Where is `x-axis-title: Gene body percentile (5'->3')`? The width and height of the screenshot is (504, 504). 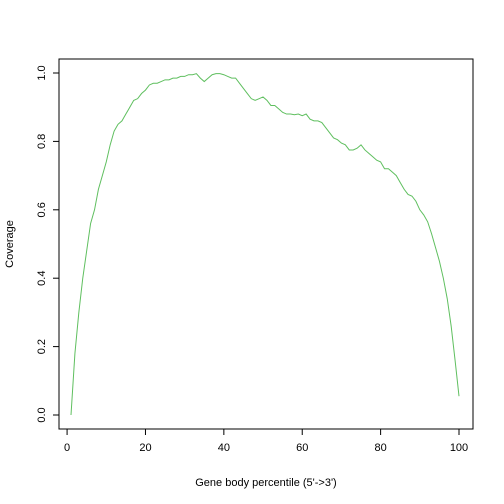
x-axis-title: Gene body percentile (5'->3') is located at coordinates (265, 483).